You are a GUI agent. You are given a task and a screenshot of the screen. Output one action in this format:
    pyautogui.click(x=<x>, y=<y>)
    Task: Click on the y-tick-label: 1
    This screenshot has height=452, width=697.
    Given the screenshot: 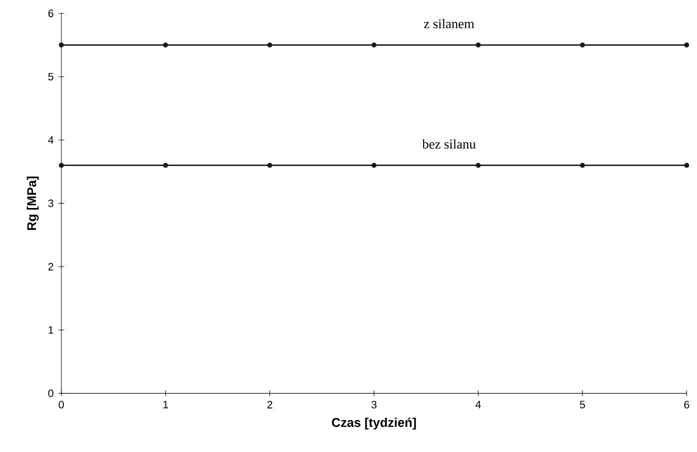 What is the action you would take?
    pyautogui.click(x=51, y=330)
    